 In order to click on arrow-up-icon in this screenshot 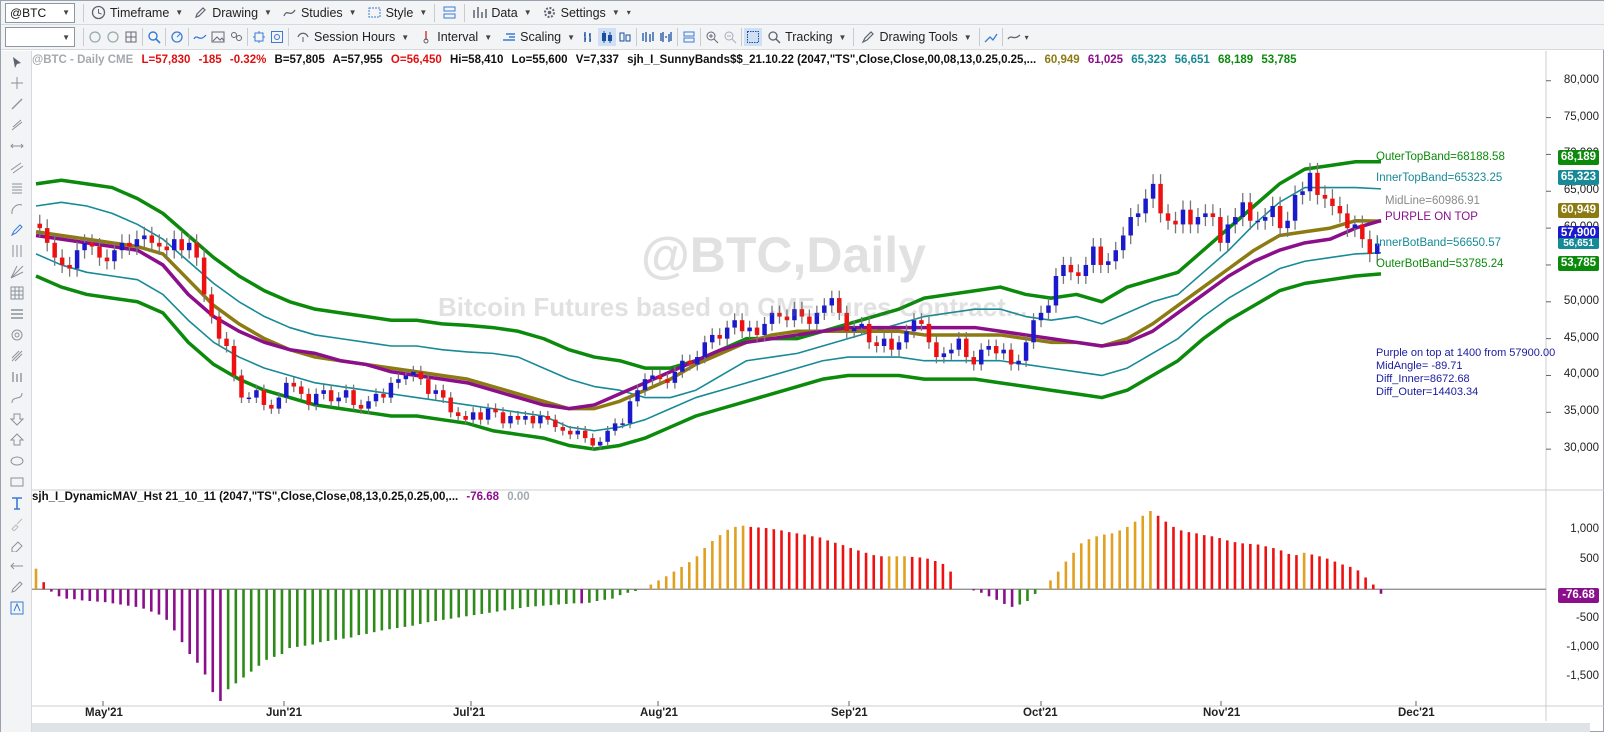, I will do `click(16, 439)`.